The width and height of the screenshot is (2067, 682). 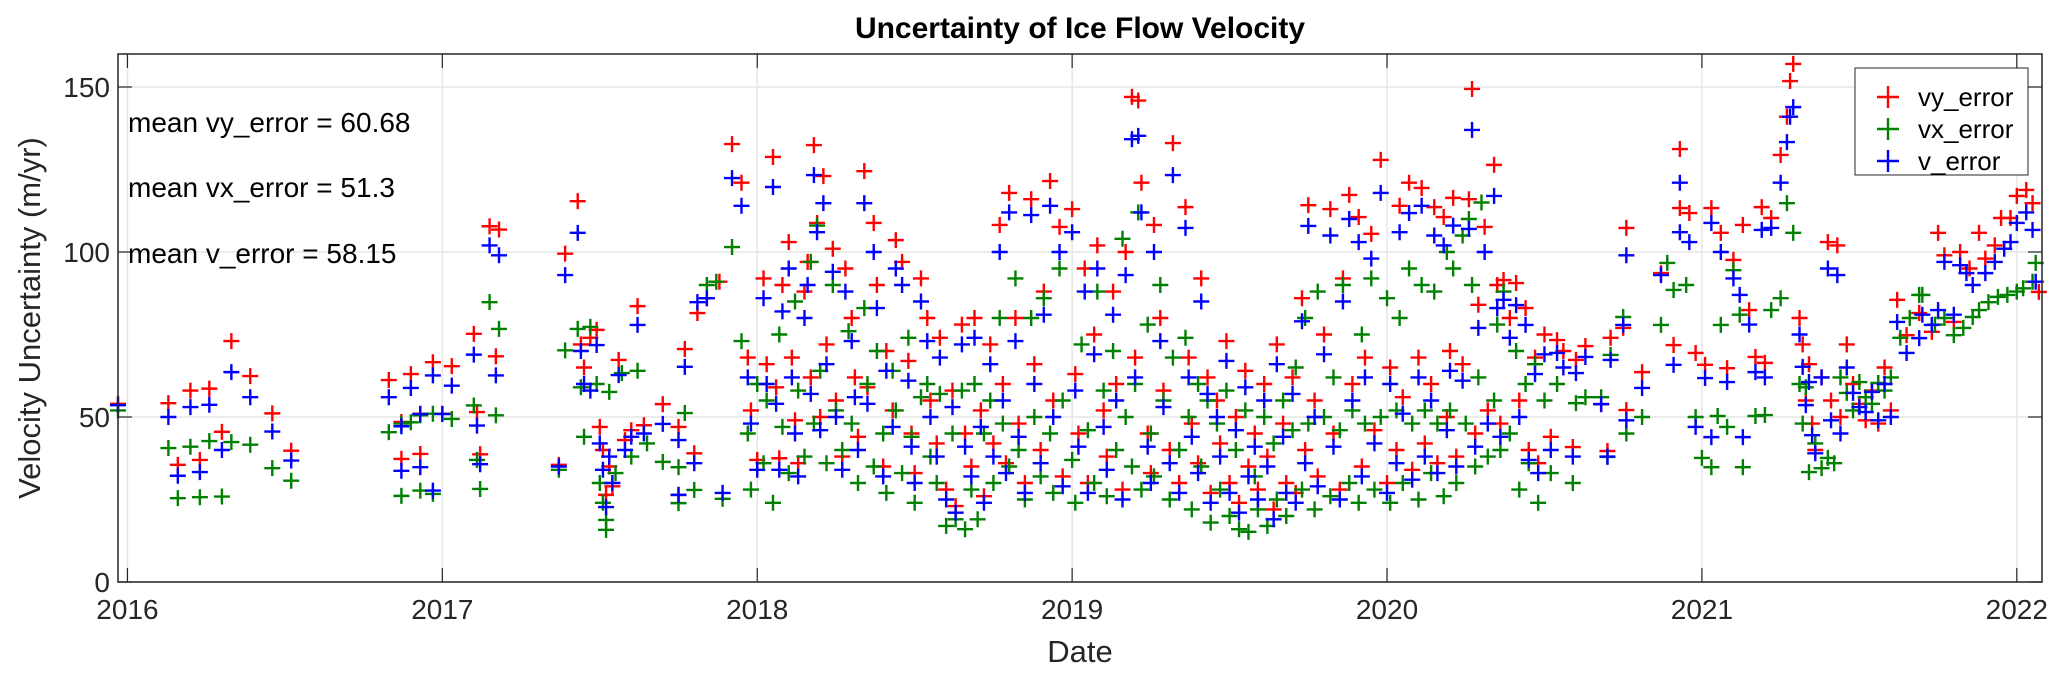 I want to click on x-tick-label: 2020, so click(x=1387, y=609).